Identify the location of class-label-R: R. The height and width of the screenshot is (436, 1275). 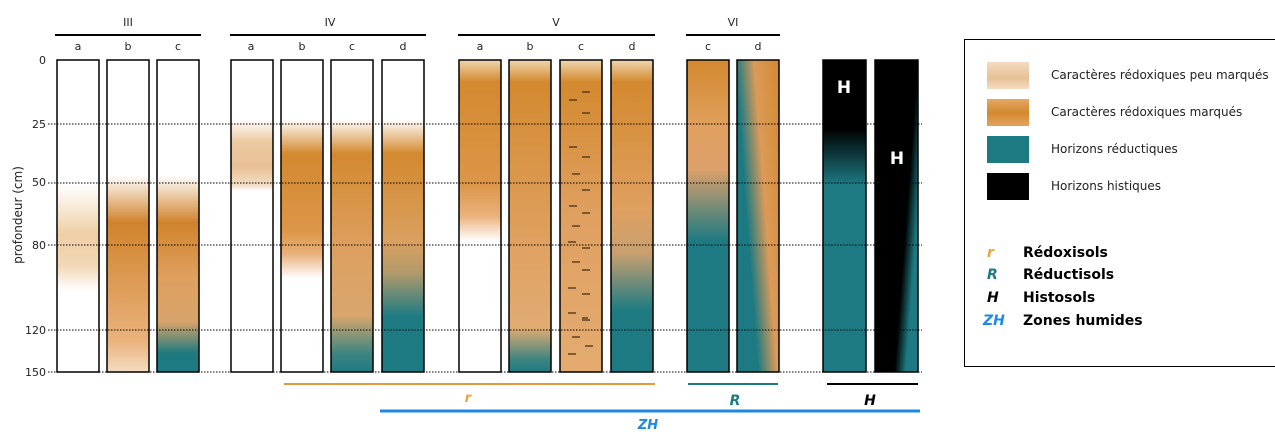
(735, 401).